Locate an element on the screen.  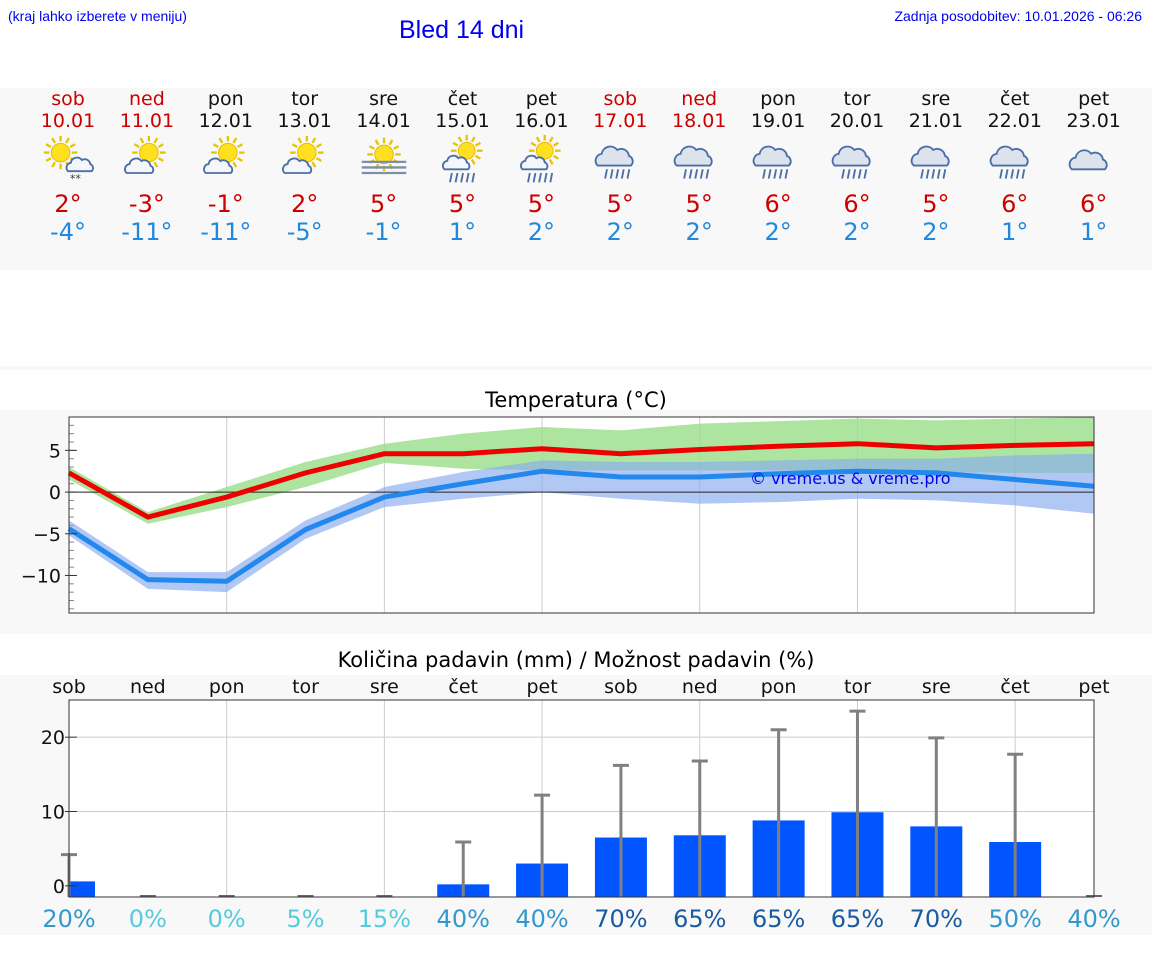
day-column: ned 11.01 -3° -11° is located at coordinates (147, 167).